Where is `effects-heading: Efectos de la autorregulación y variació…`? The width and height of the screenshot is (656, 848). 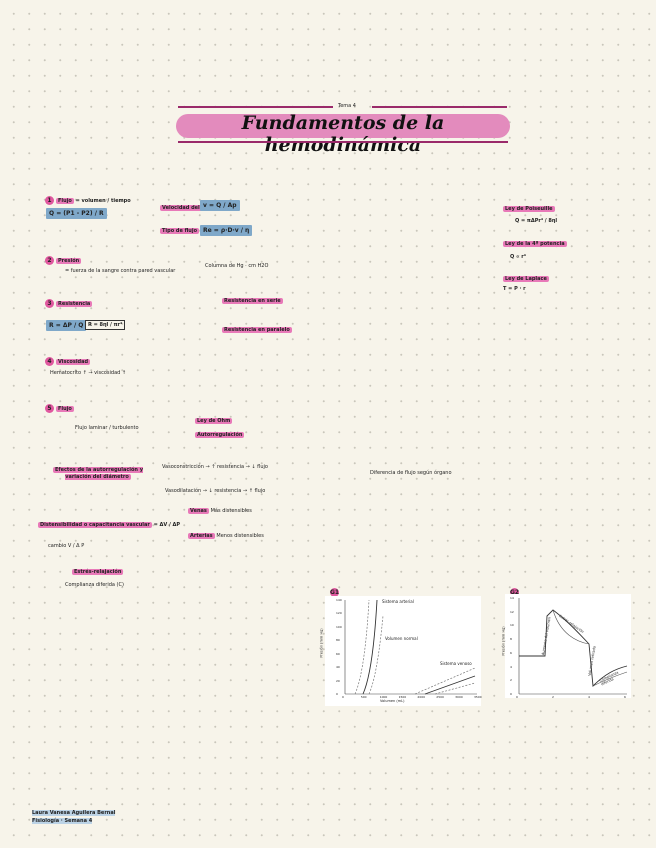
effects-heading: Efectos de la autorregulación y variació… is located at coordinates (97, 473).